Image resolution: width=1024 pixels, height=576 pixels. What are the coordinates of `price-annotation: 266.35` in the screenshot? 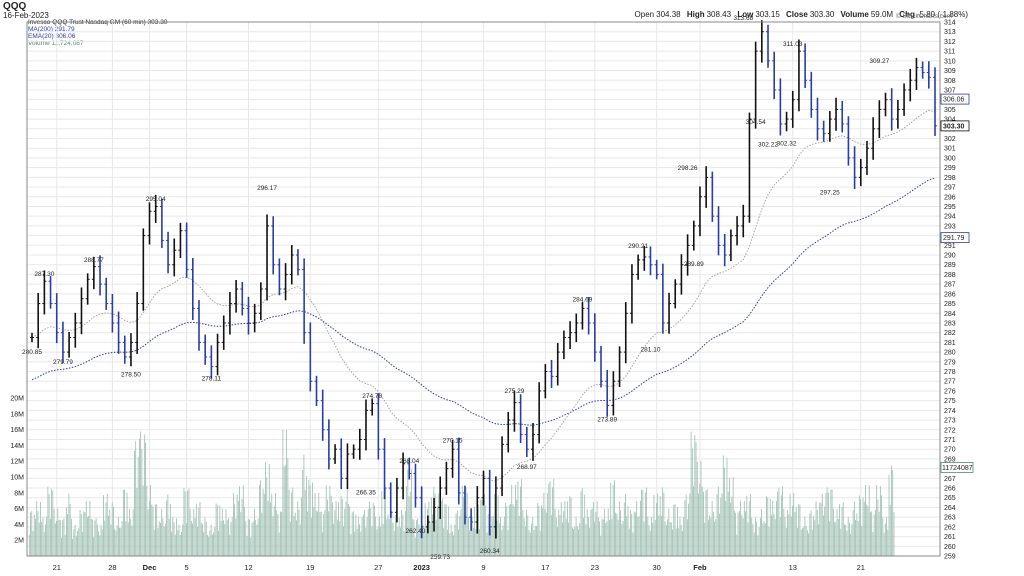 It's located at (366, 493).